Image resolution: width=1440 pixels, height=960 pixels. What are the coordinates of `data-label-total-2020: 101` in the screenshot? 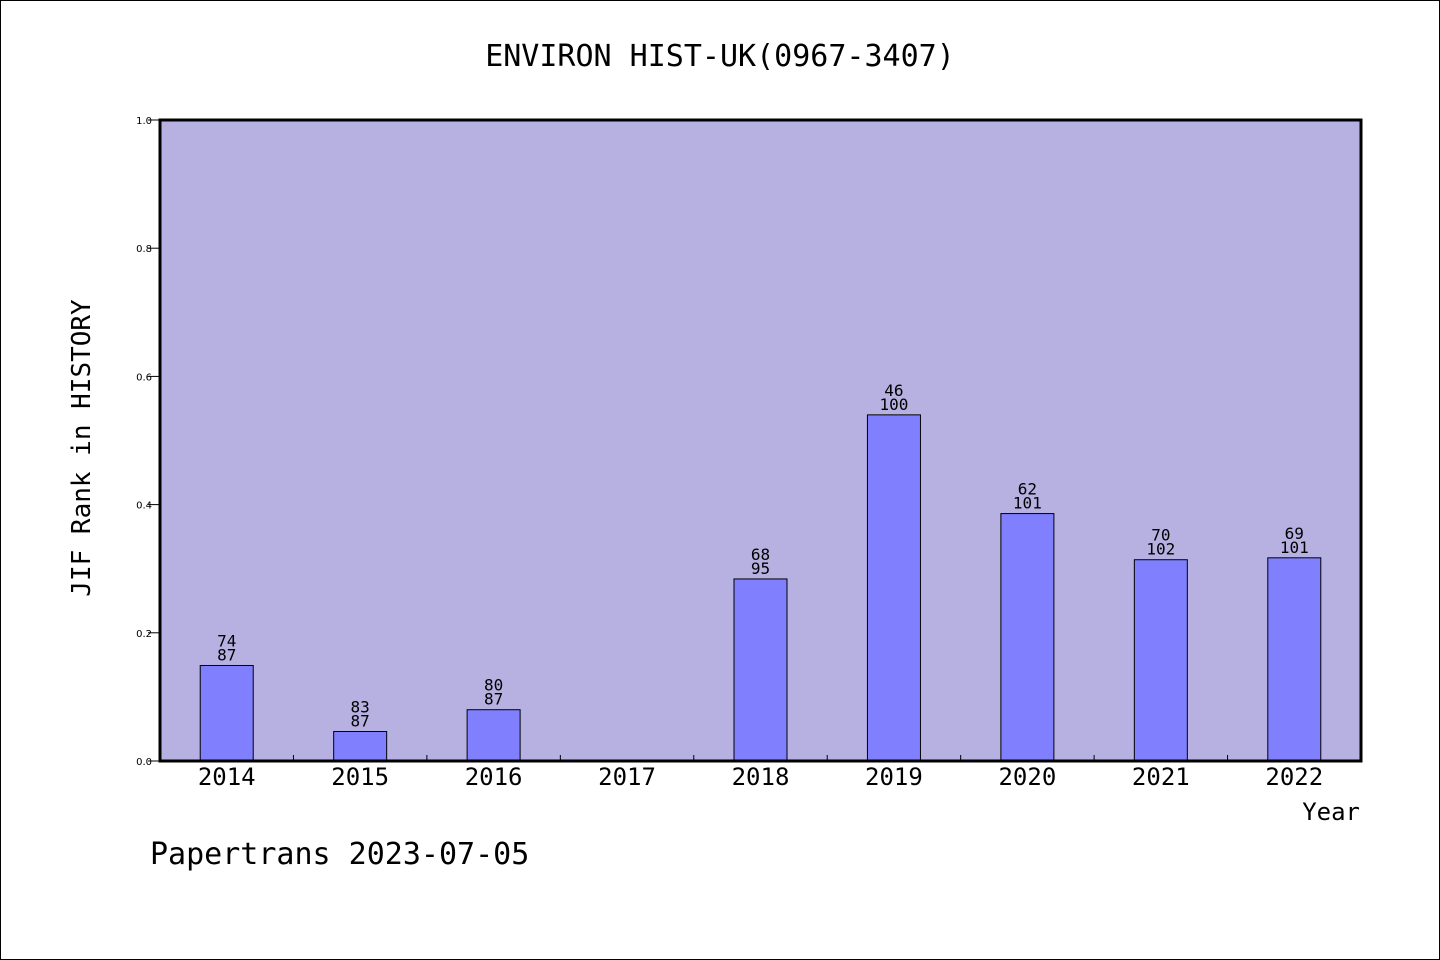 It's located at (1027, 503).